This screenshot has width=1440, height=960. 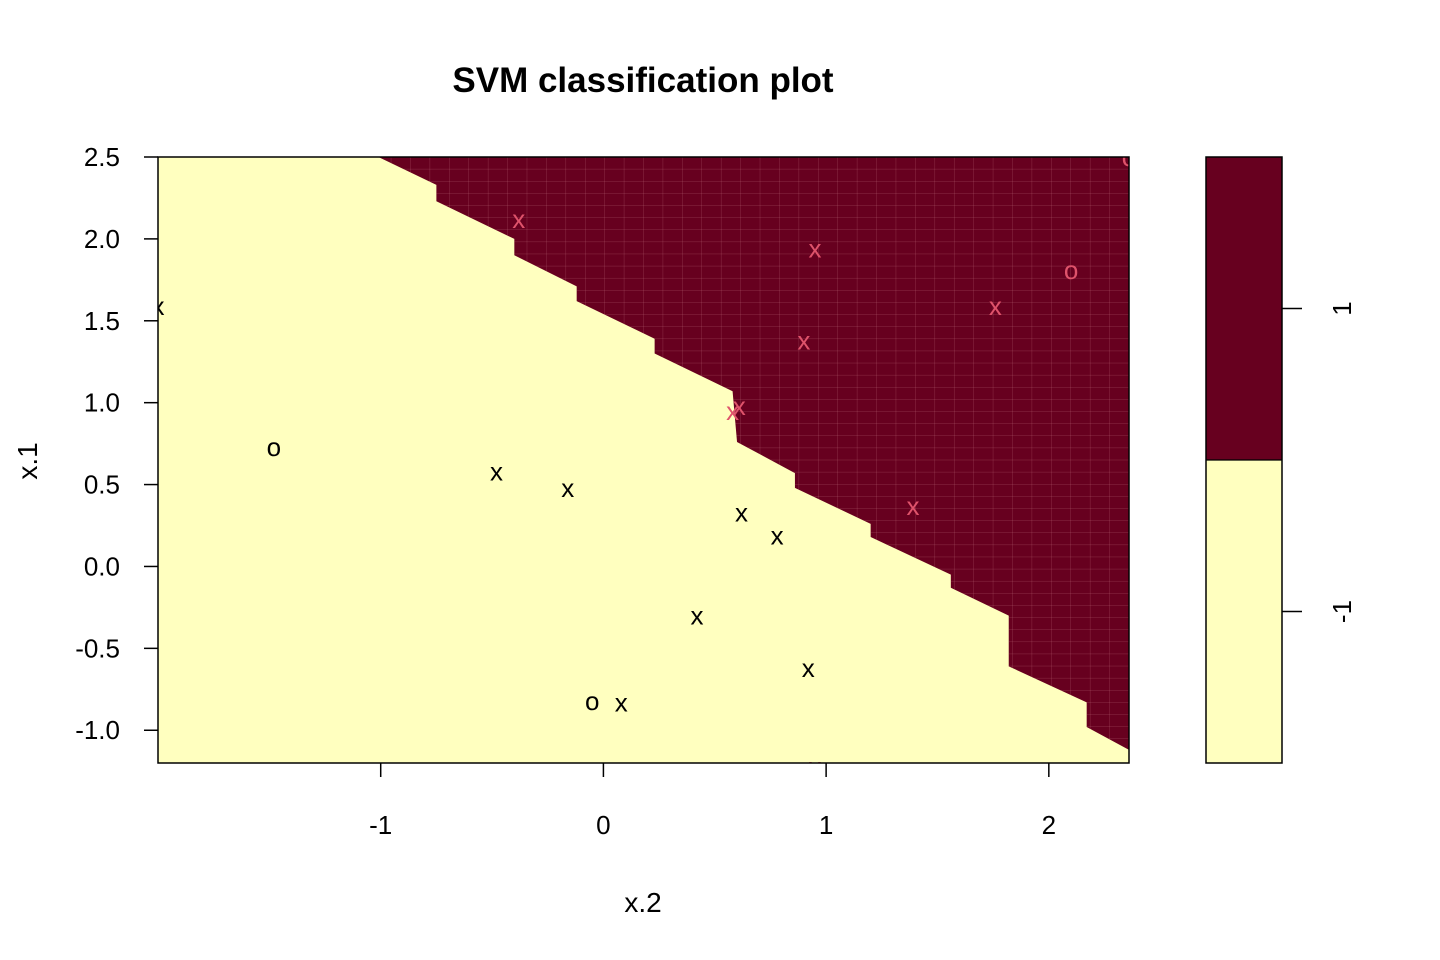 I want to click on key-label: 1, so click(x=1342, y=308).